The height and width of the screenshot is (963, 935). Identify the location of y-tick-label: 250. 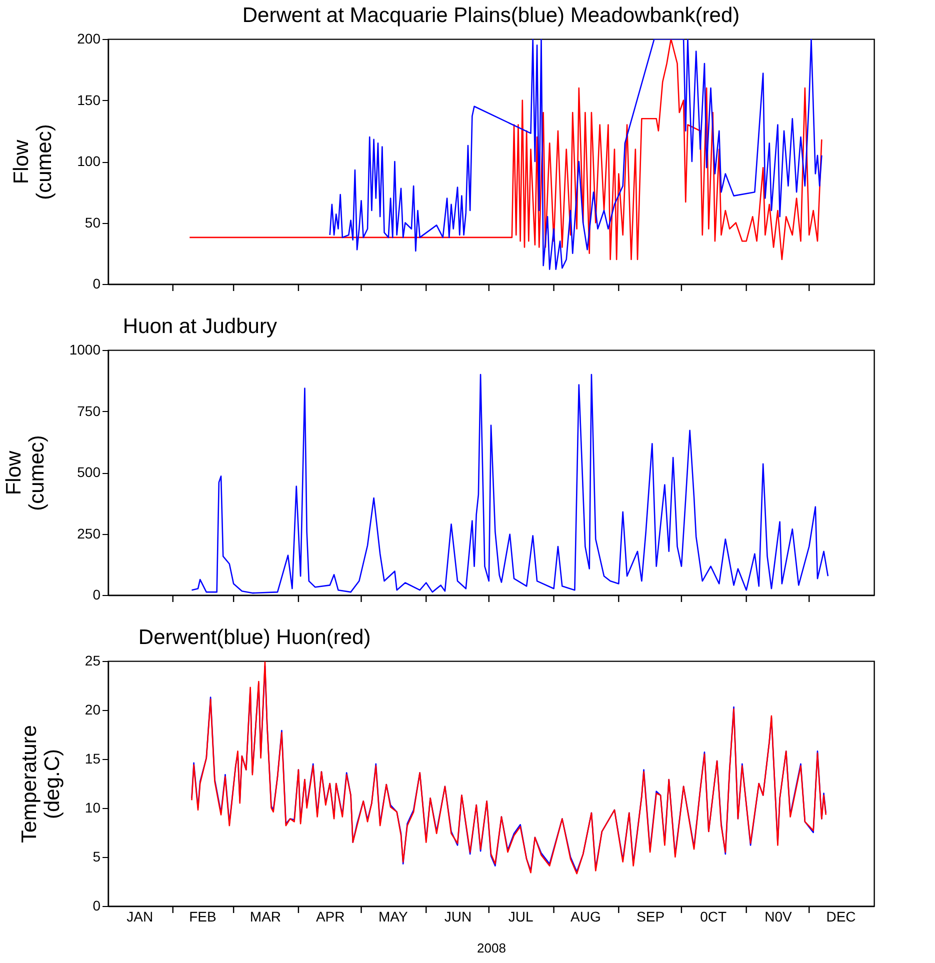
(89, 533).